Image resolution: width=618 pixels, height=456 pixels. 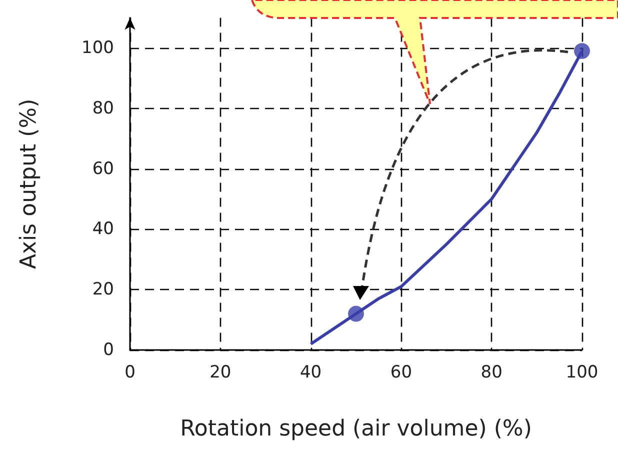 I want to click on y-axis-title: Axis output (%), so click(x=29, y=184).